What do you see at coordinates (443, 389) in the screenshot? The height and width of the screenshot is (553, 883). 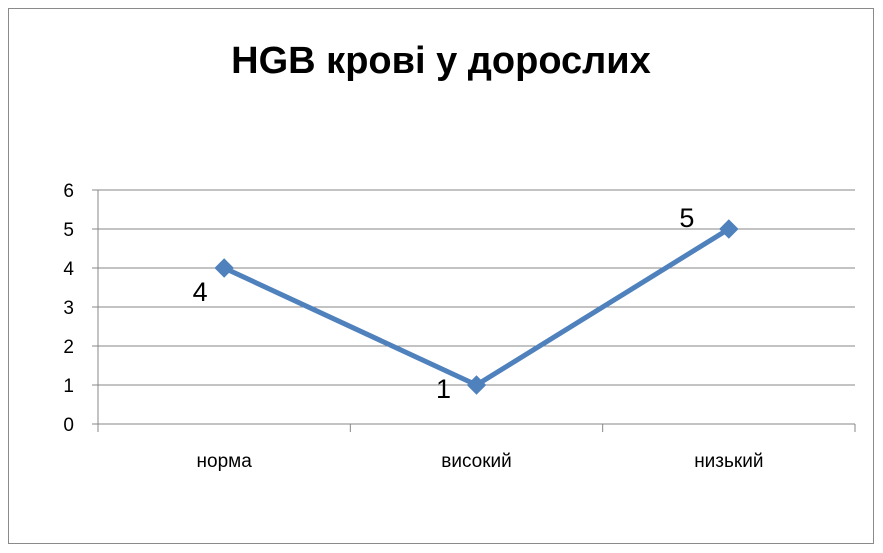 I see `data-label: 1` at bounding box center [443, 389].